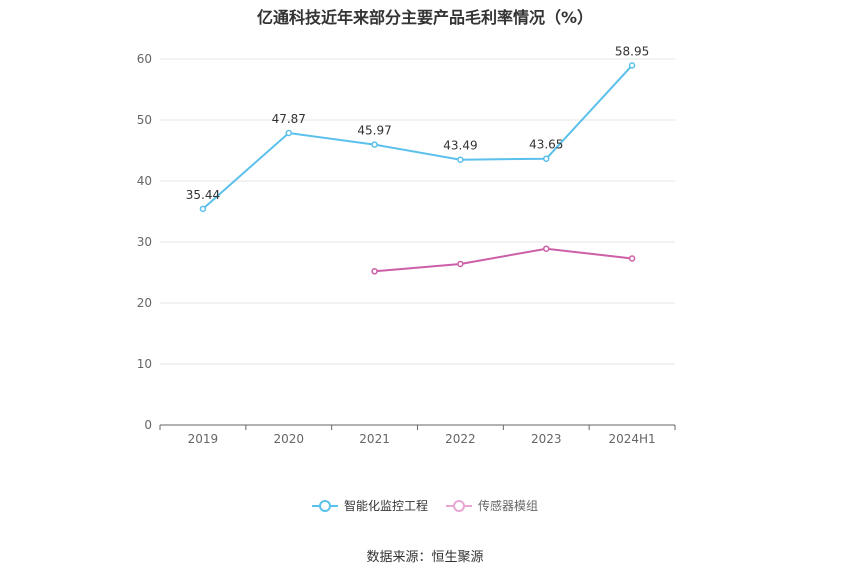 This screenshot has height=575, width=850. I want to click on series-1-data-label-3: 43.49, so click(460, 146).